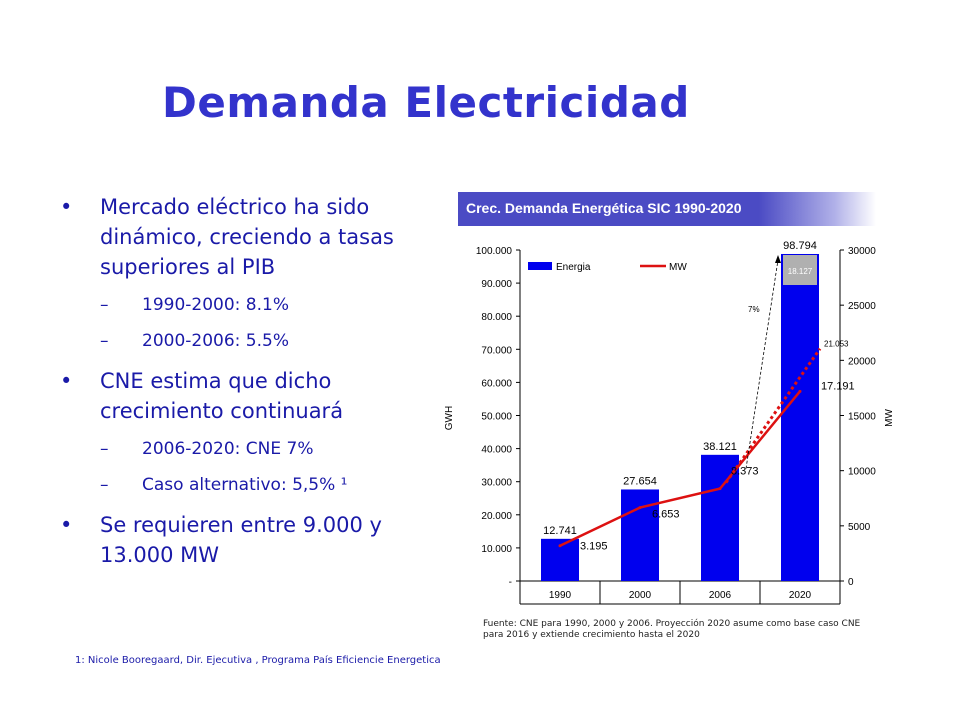 The image size is (960, 720). I want to click on chart-header-band, so click(667, 209).